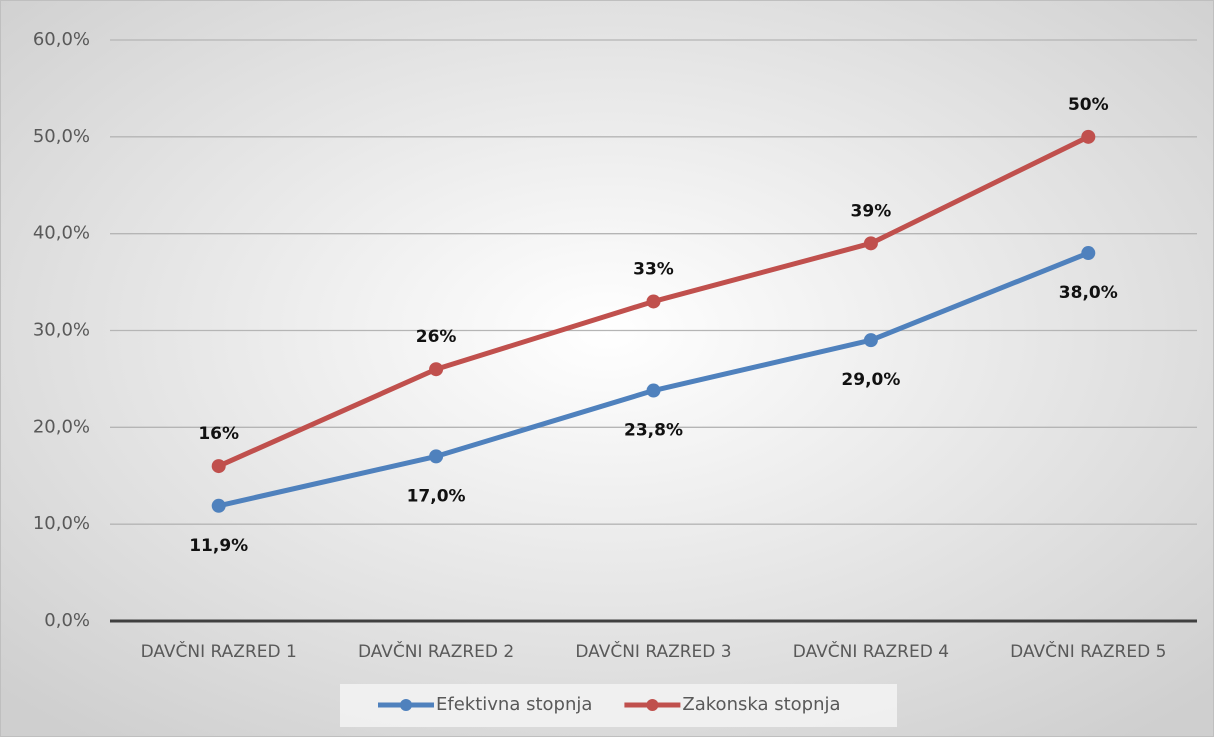  What do you see at coordinates (61, 330) in the screenshot?
I see `y-tick-label: 30,0%` at bounding box center [61, 330].